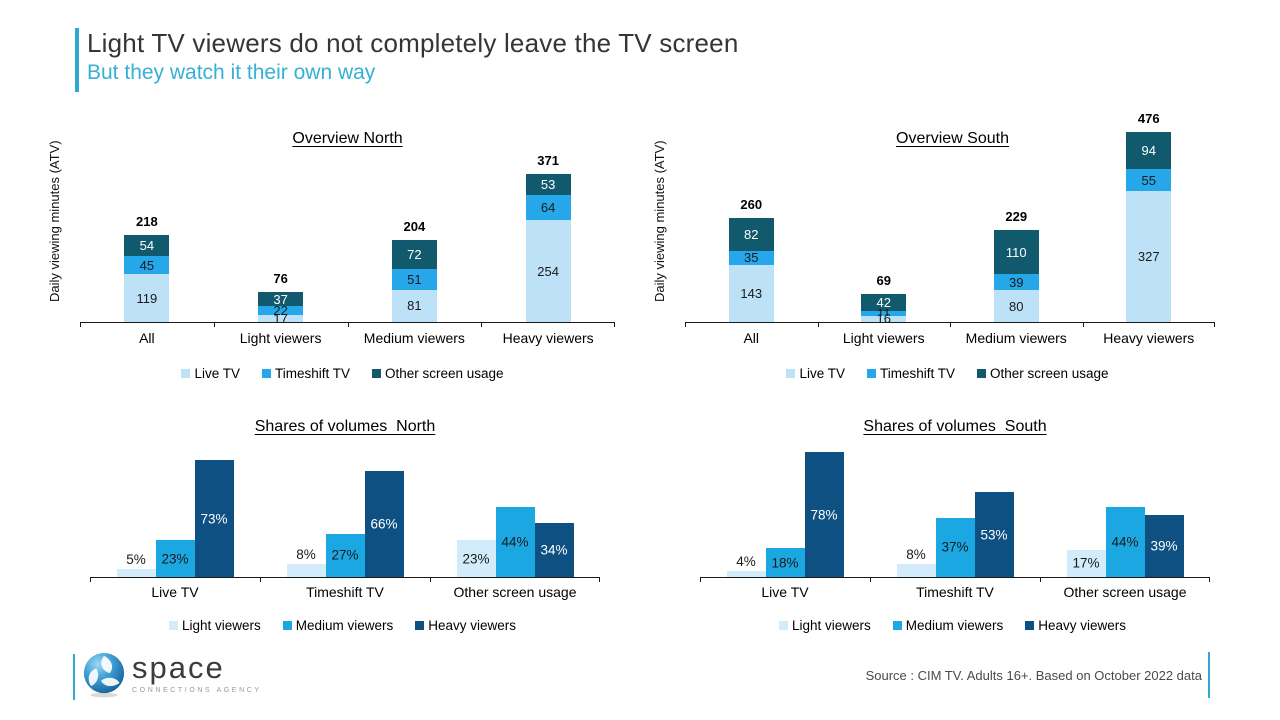 Image resolution: width=1280 pixels, height=720 pixels. I want to click on segment-value-label: 37, so click(280, 299).